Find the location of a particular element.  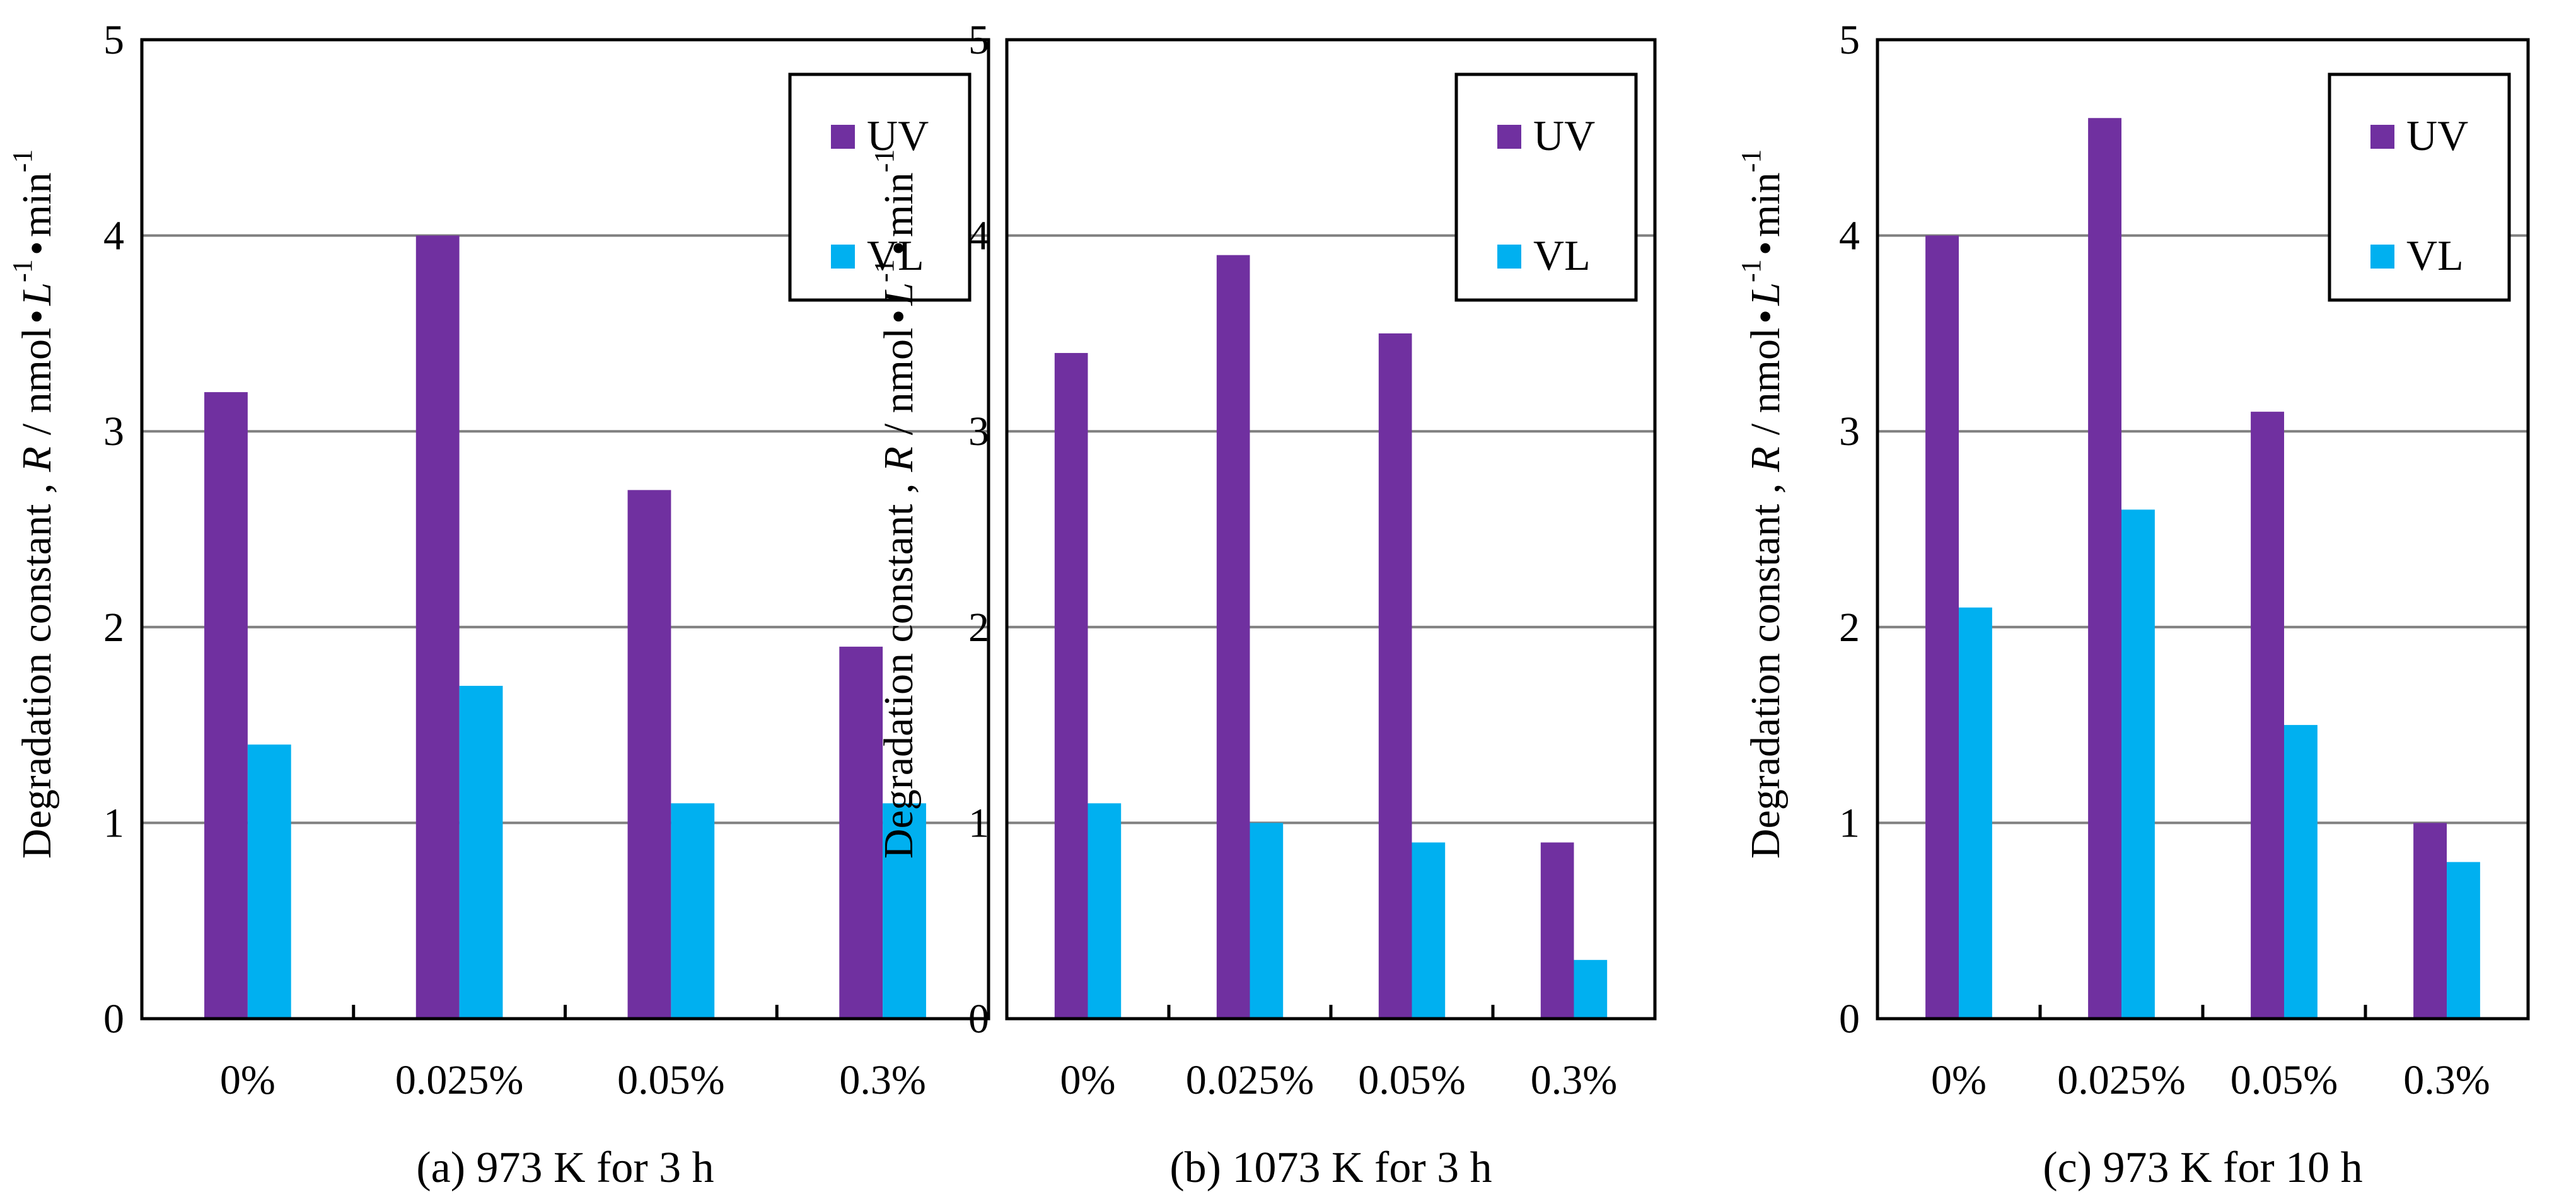

ylabel-part2: / nmol is located at coordinates (37, 382).